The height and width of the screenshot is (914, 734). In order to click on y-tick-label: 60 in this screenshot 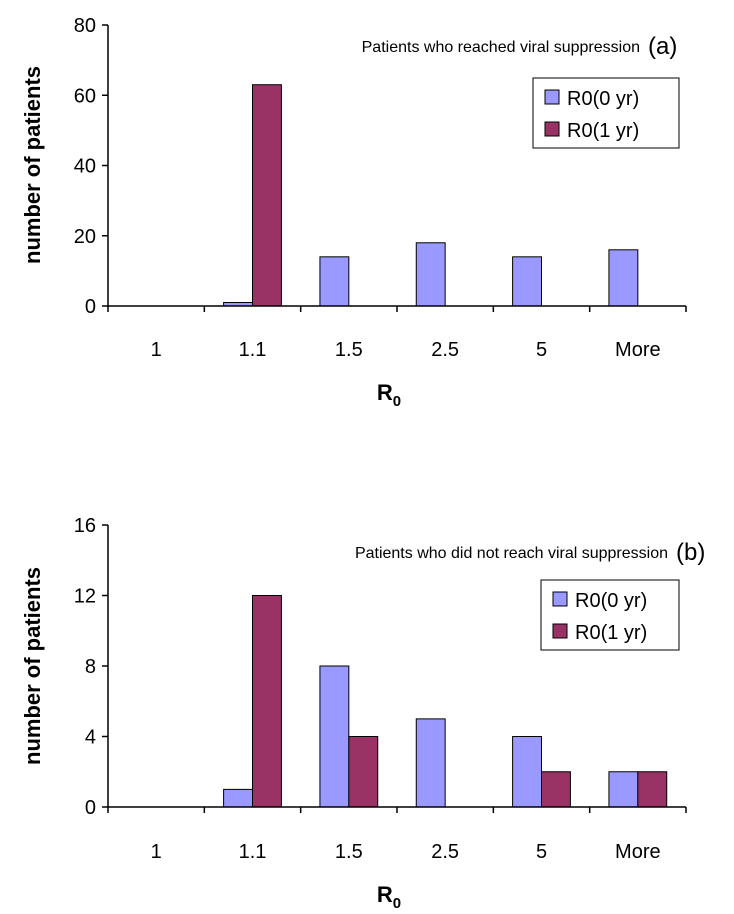, I will do `click(85, 96)`.